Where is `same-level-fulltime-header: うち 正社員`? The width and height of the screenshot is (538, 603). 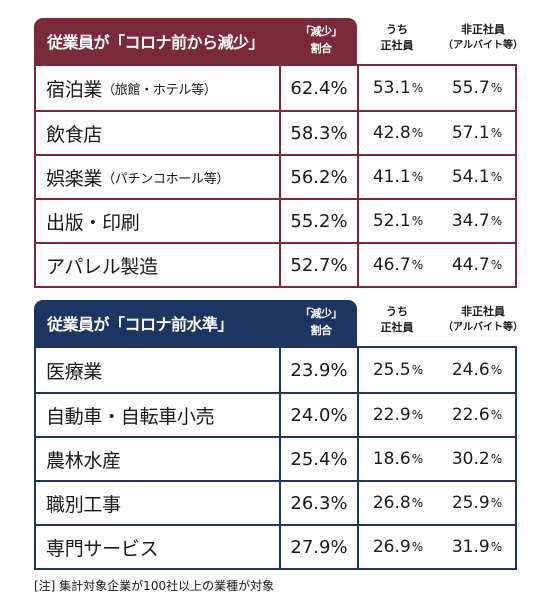 same-level-fulltime-header: うち 正社員 is located at coordinates (397, 319).